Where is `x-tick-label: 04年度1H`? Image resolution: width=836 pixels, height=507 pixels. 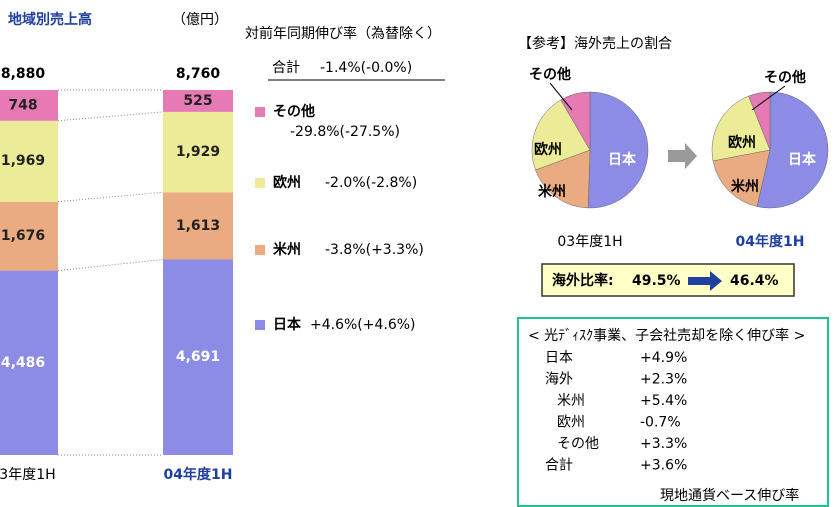
x-tick-label: 04年度1H is located at coordinates (198, 474).